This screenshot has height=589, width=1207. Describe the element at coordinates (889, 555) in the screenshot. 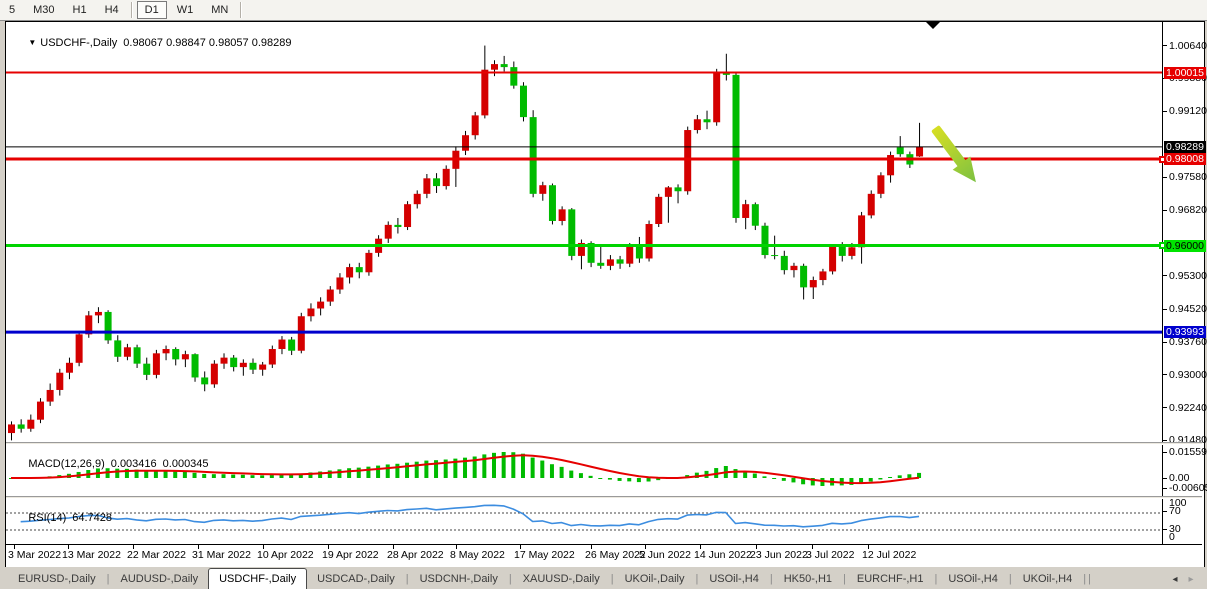

I see `date-tick-label: 12 Jul 2022` at that location.